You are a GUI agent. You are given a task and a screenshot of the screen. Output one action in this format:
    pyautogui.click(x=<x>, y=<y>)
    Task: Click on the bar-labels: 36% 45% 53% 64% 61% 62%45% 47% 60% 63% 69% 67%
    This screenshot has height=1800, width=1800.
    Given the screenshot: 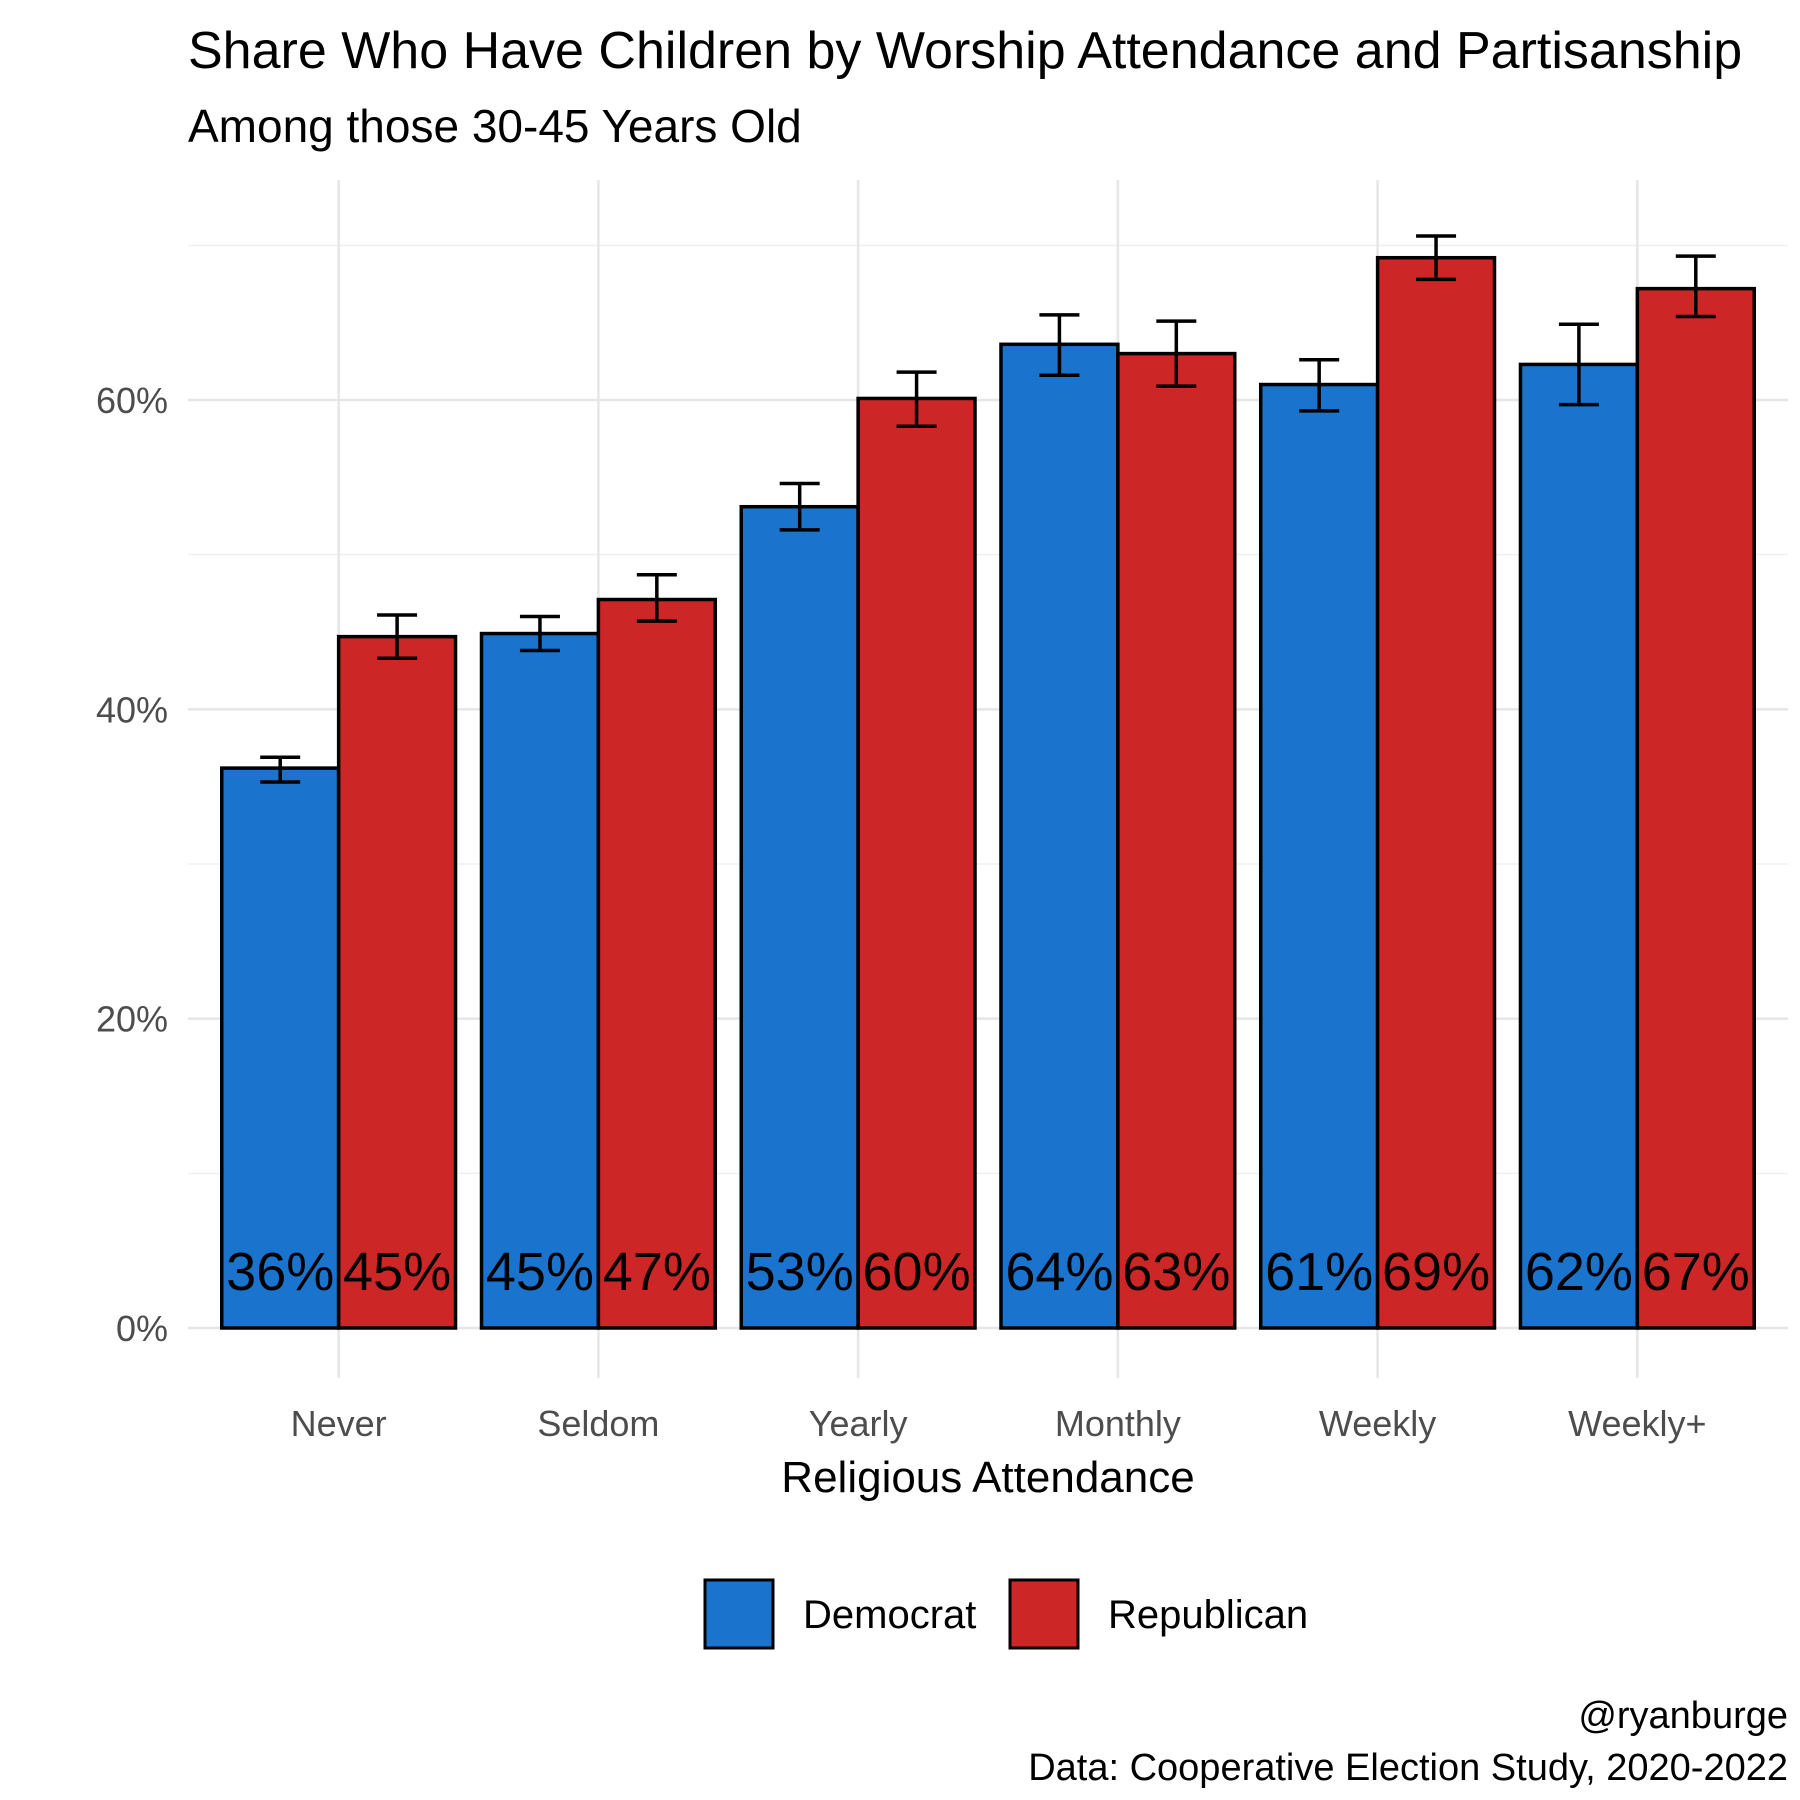 What is the action you would take?
    pyautogui.click(x=988, y=1272)
    